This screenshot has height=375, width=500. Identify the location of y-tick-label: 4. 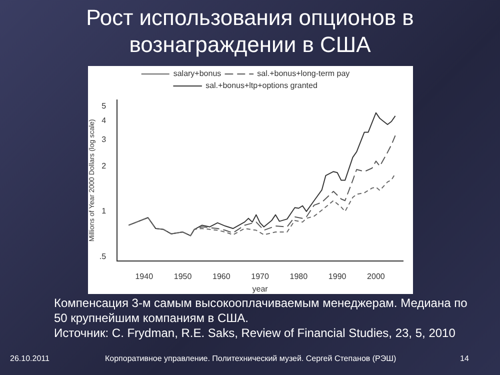
(104, 121).